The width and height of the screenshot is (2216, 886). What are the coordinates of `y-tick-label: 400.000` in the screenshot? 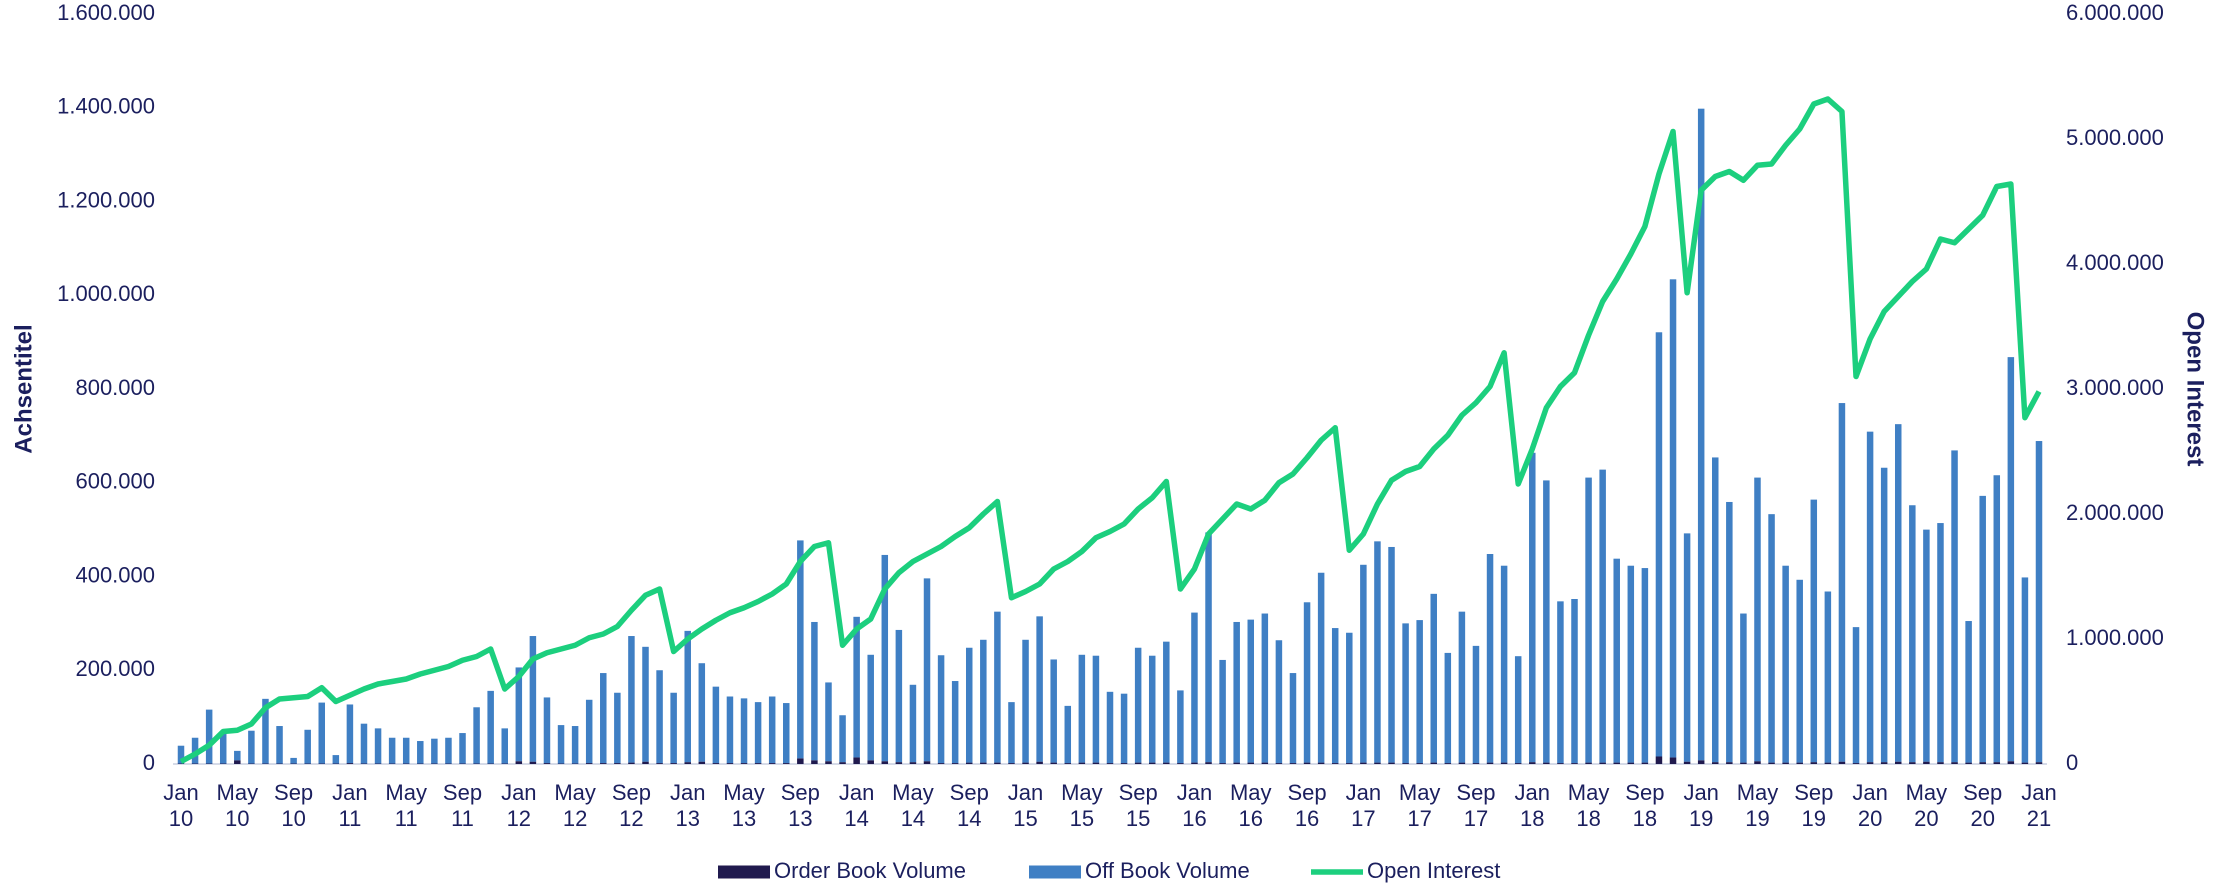 It's located at (115, 574).